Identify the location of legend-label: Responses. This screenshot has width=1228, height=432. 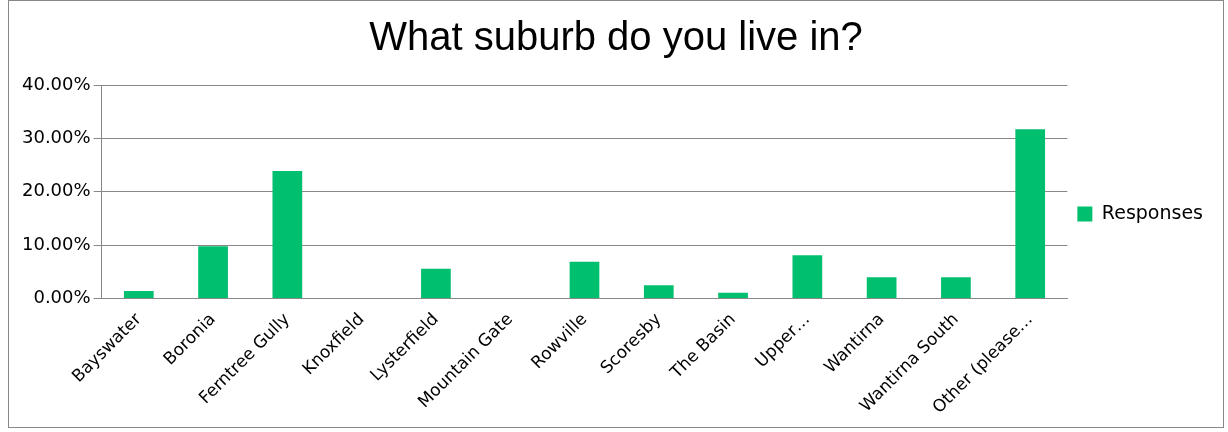
(1152, 211).